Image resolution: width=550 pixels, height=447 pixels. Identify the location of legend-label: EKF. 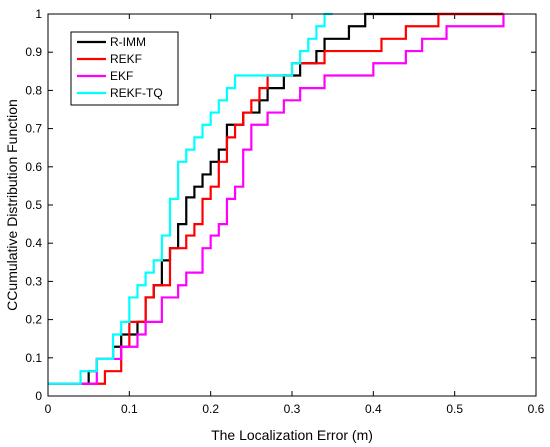
(121, 76).